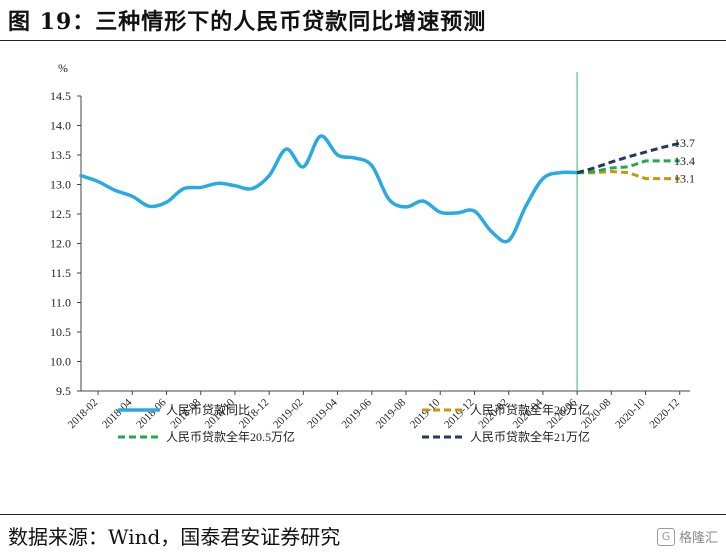 Image resolution: width=726 pixels, height=556 pixels. What do you see at coordinates (530, 409) in the screenshot?
I see `legend-label: 人民币贷款全年20万亿` at bounding box center [530, 409].